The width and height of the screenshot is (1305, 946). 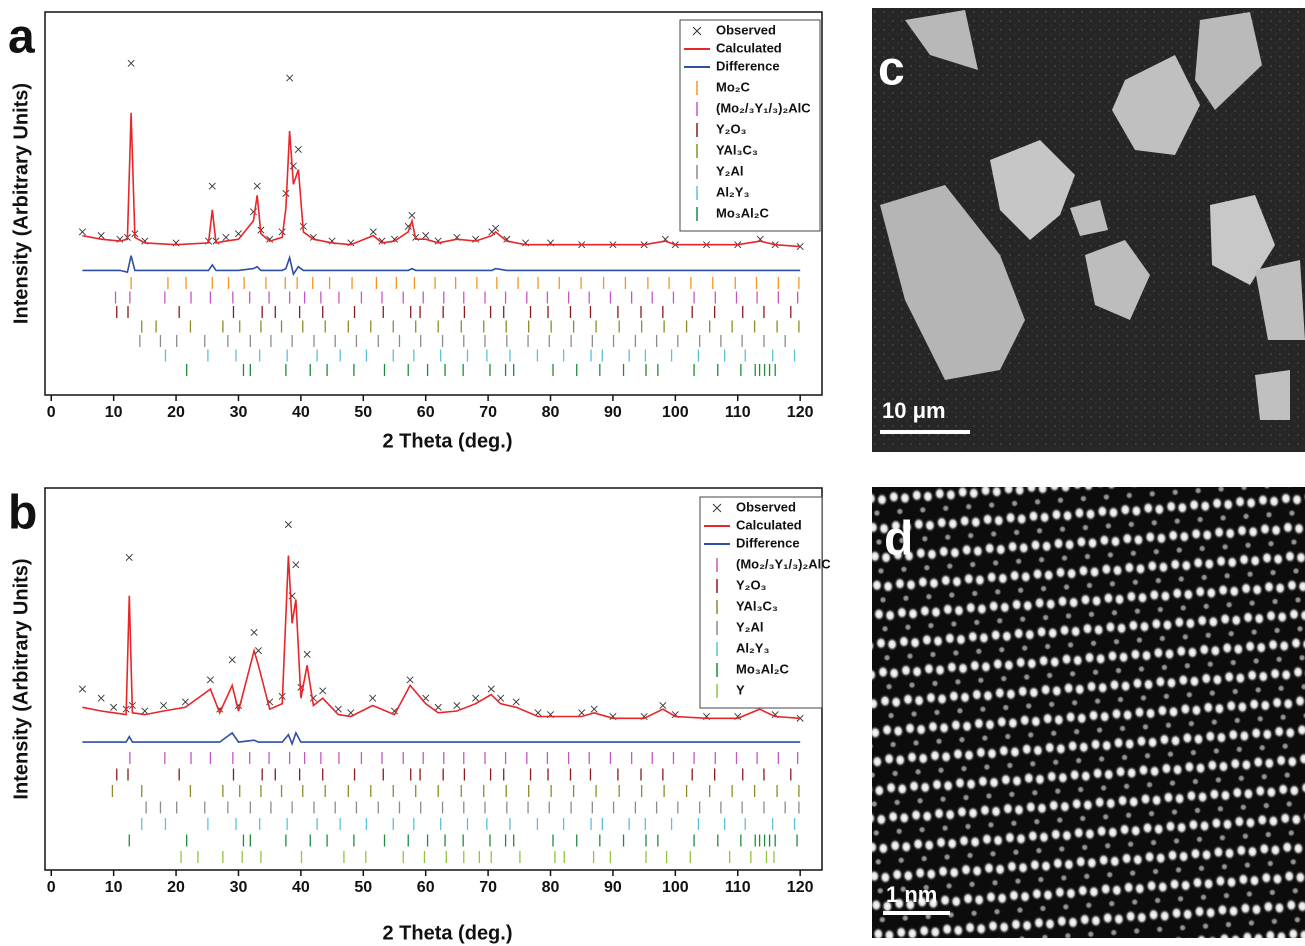 What do you see at coordinates (740, 689) in the screenshot?
I see `legend-label: Y` at bounding box center [740, 689].